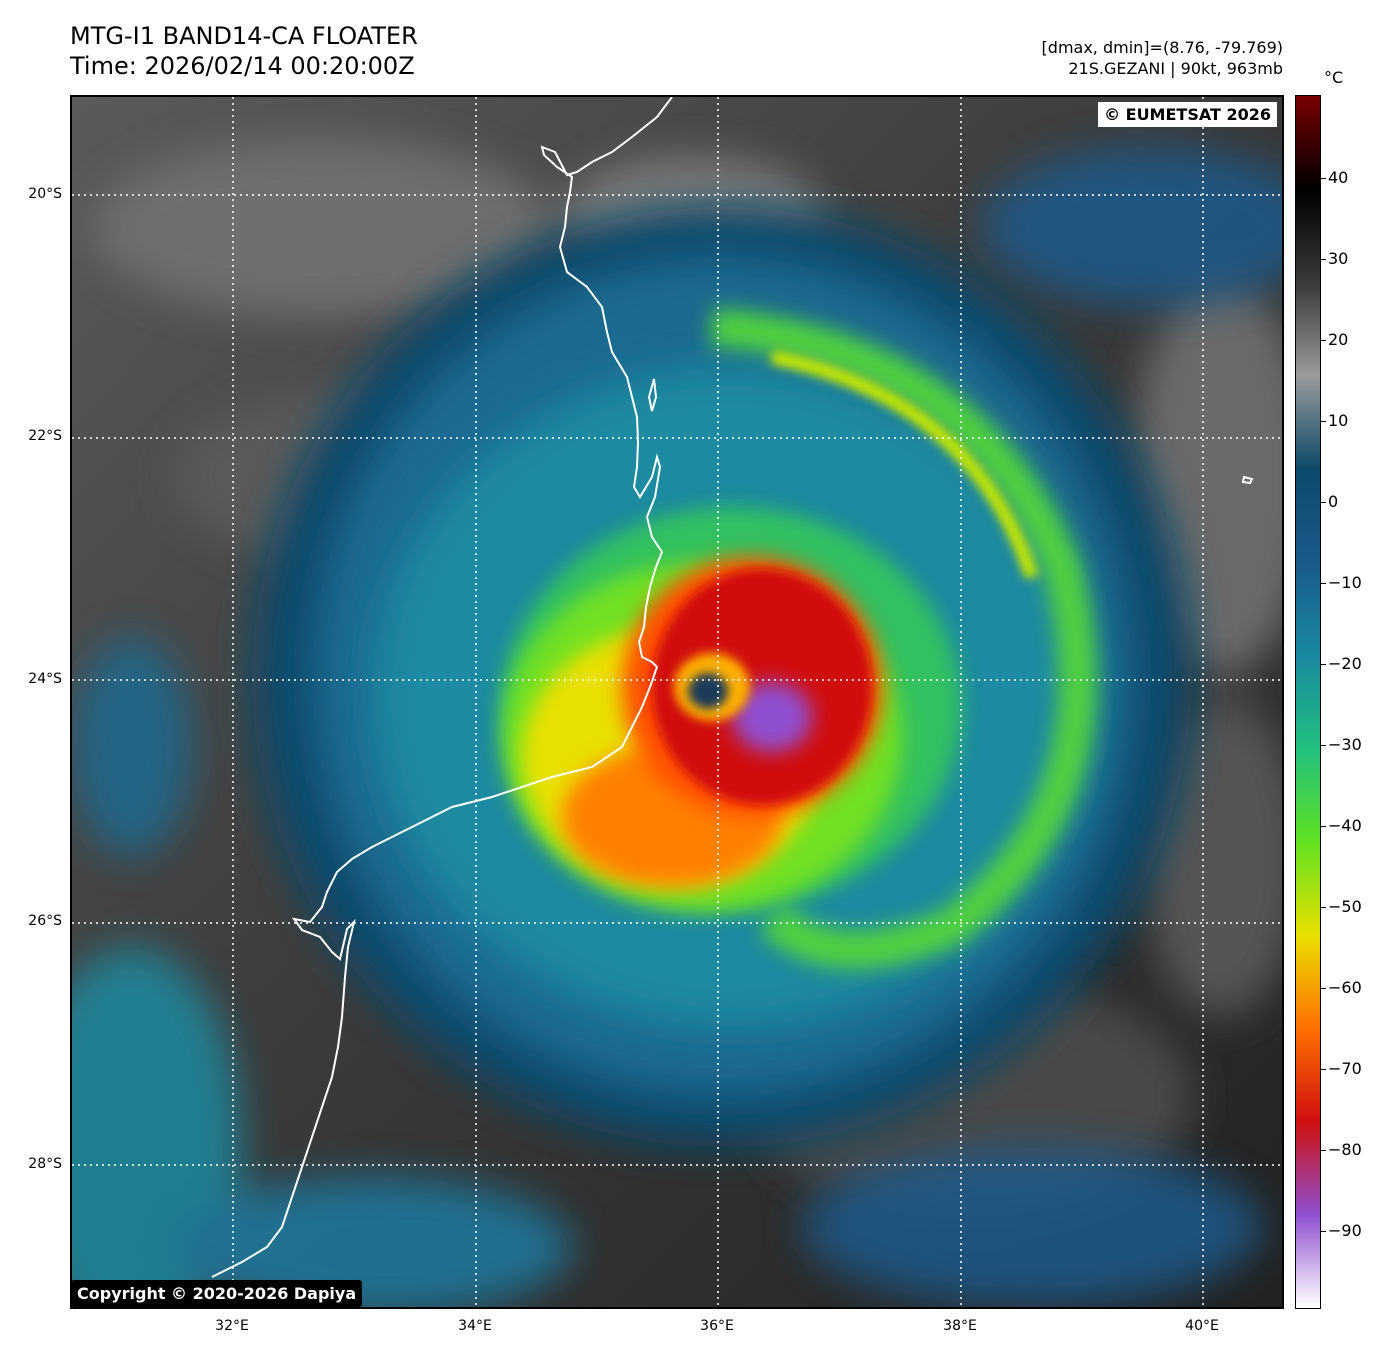 Image resolution: width=1388 pixels, height=1359 pixels. Describe the element at coordinates (717, 1326) in the screenshot. I see `lon-label: 36°E` at that location.